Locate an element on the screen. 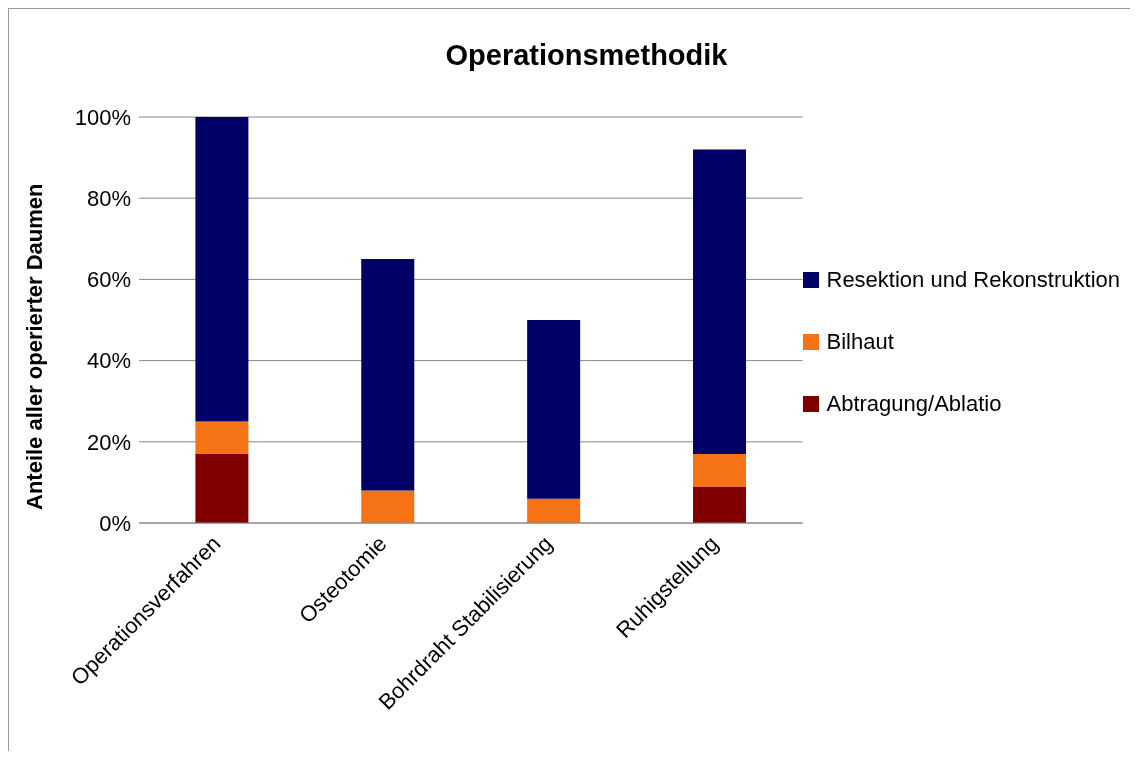  y-tick-label: 0% is located at coordinates (115, 523).